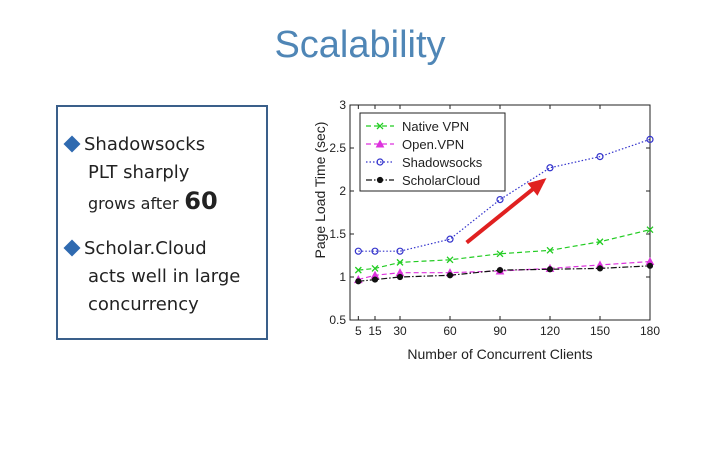 This screenshot has width=720, height=450. What do you see at coordinates (500, 331) in the screenshot?
I see `x-tick-label: 90` at bounding box center [500, 331].